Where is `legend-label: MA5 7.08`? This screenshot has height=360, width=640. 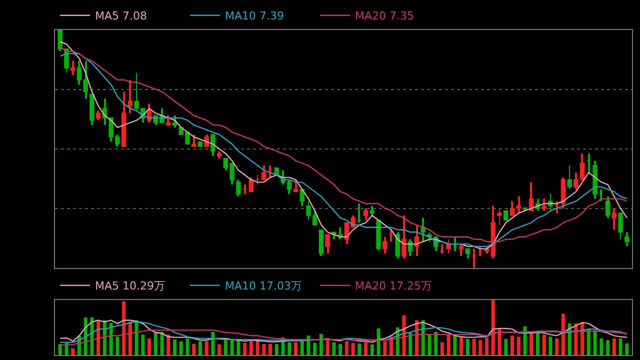 legend-label: MA5 7.08 is located at coordinates (121, 16).